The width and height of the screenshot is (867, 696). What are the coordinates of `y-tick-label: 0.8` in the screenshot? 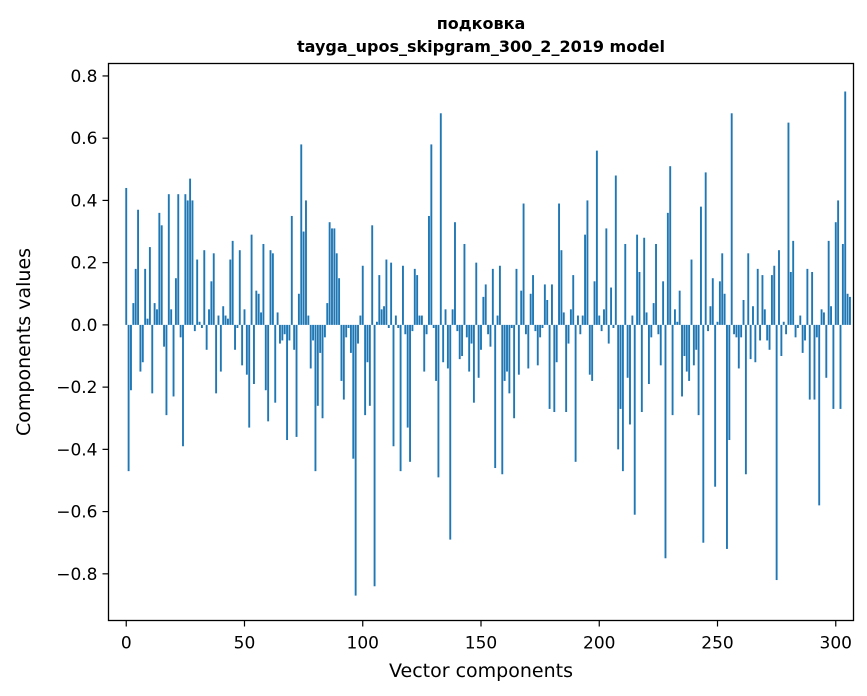 It's located at (83, 77).